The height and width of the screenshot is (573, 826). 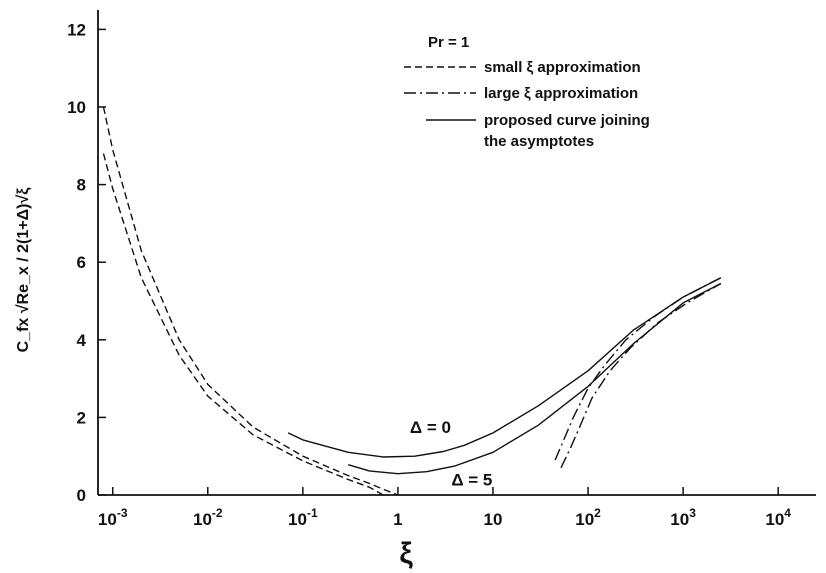 What do you see at coordinates (23, 270) in the screenshot?
I see `y-axis-label: C_fx √Re_x / 2(1+Δ)√ξ` at bounding box center [23, 270].